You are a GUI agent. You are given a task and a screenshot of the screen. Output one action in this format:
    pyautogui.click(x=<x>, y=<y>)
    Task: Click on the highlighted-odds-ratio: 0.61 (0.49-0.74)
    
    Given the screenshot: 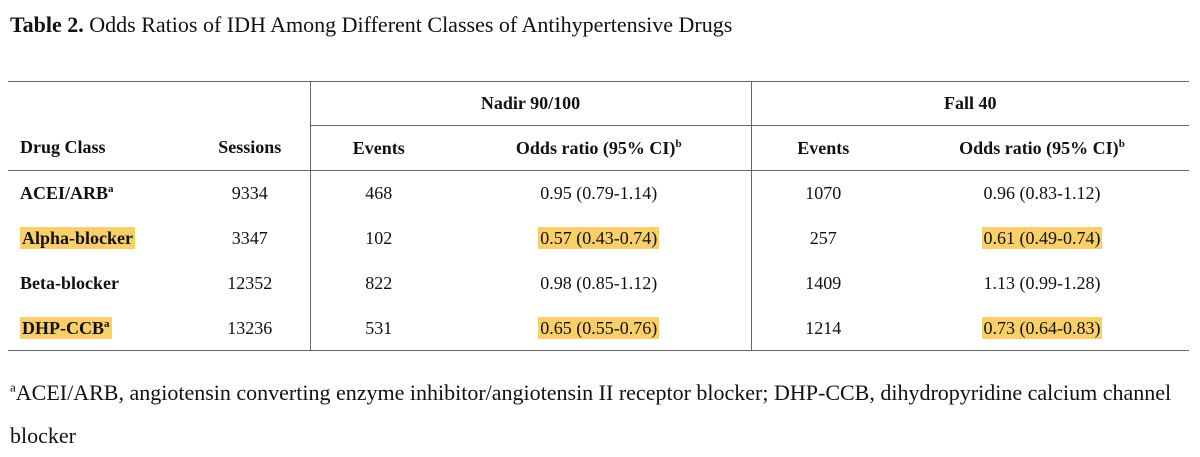 What is the action you would take?
    pyautogui.click(x=1042, y=238)
    